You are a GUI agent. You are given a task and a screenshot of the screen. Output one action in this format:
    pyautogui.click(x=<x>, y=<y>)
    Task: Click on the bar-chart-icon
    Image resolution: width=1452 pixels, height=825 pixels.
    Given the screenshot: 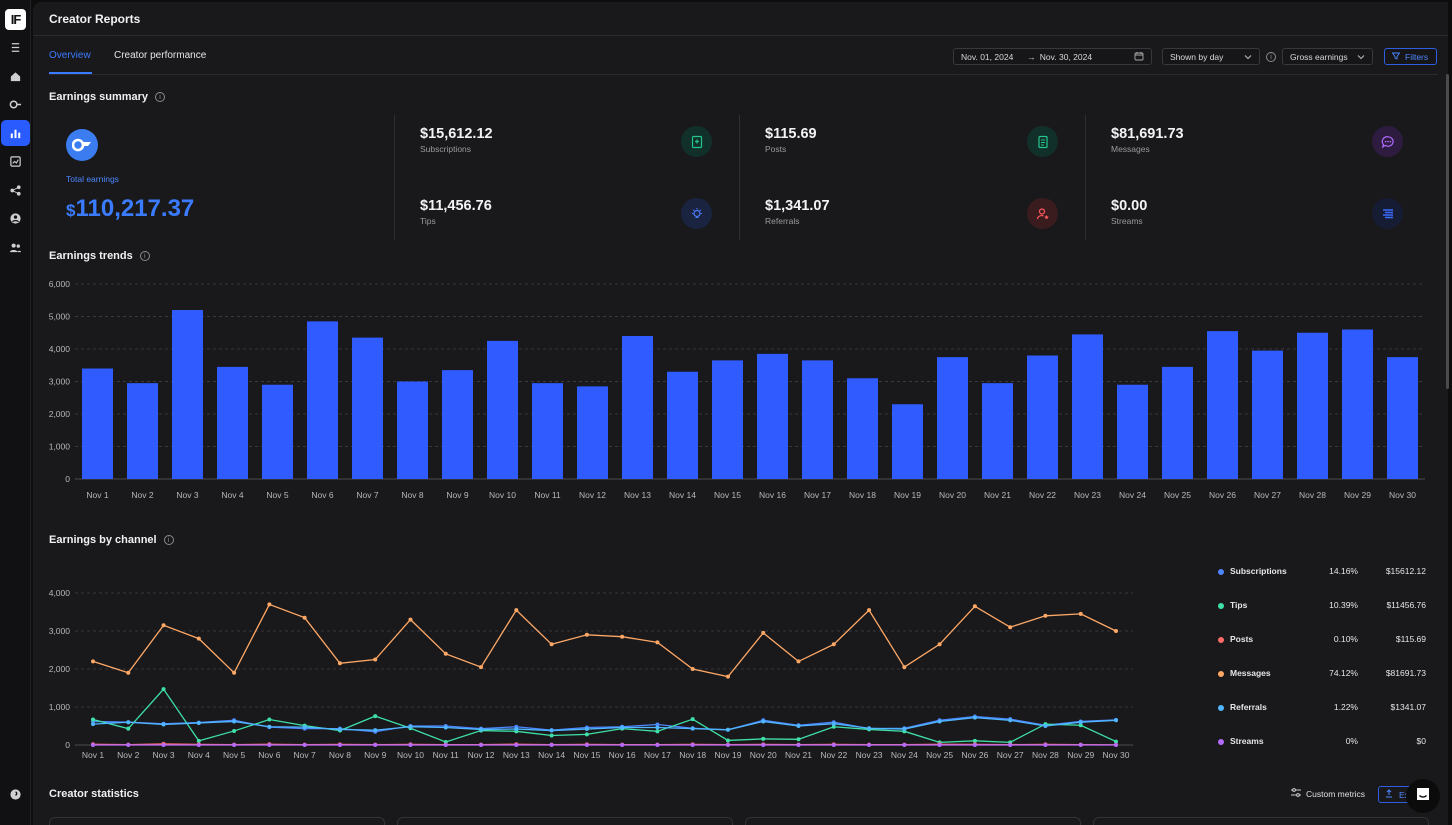 What is the action you would take?
    pyautogui.click(x=15, y=133)
    